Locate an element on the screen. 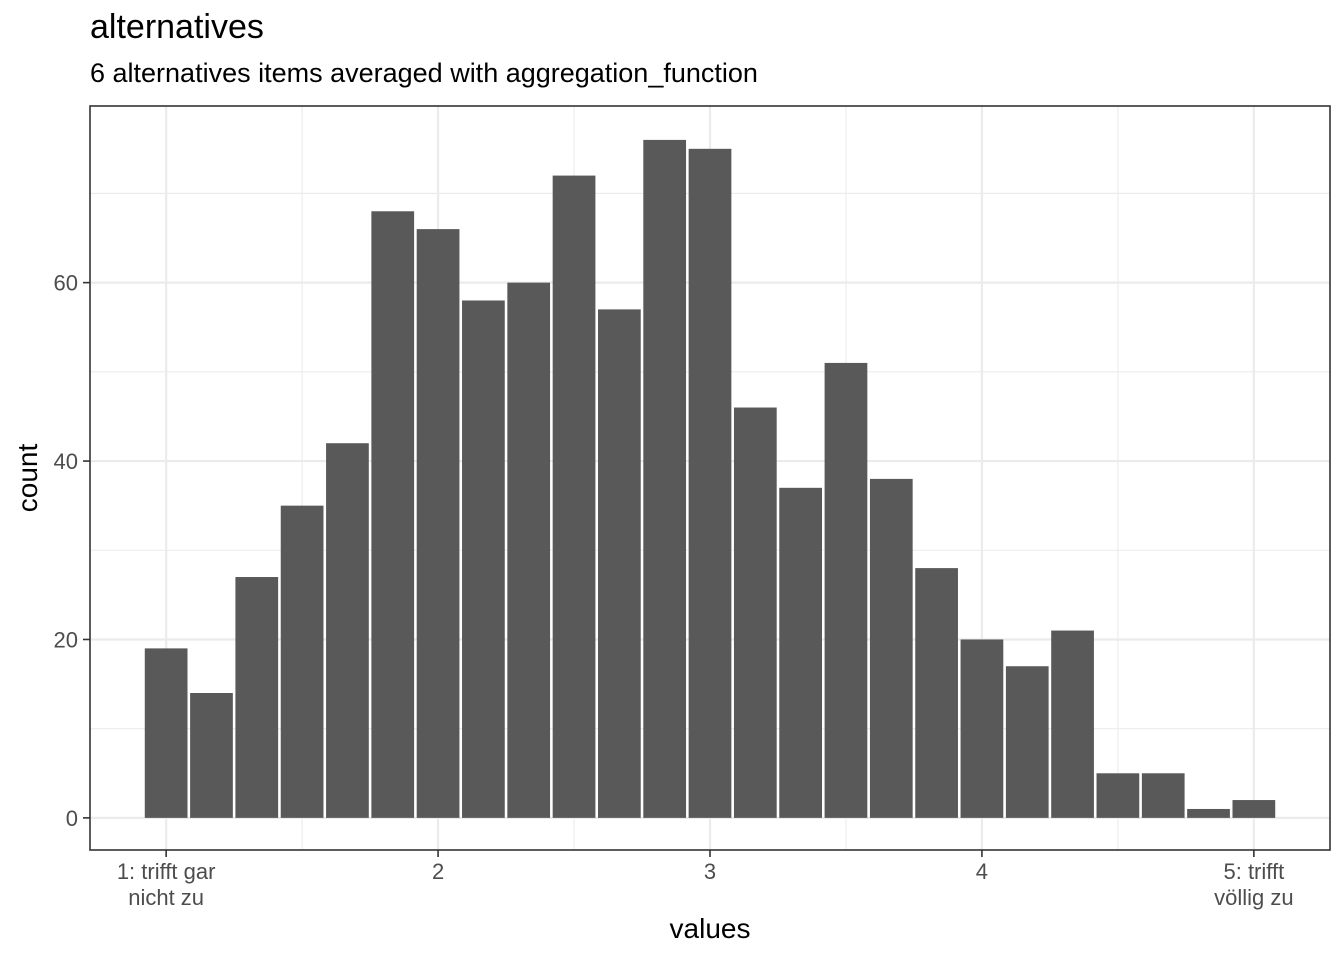  y-tick-label: 60 is located at coordinates (66, 283).